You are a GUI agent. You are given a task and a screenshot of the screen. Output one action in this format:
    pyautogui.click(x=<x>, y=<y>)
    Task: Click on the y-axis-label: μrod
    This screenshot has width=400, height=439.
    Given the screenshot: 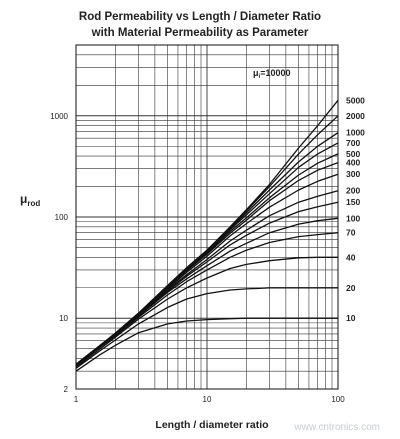 What is the action you would take?
    pyautogui.click(x=30, y=200)
    